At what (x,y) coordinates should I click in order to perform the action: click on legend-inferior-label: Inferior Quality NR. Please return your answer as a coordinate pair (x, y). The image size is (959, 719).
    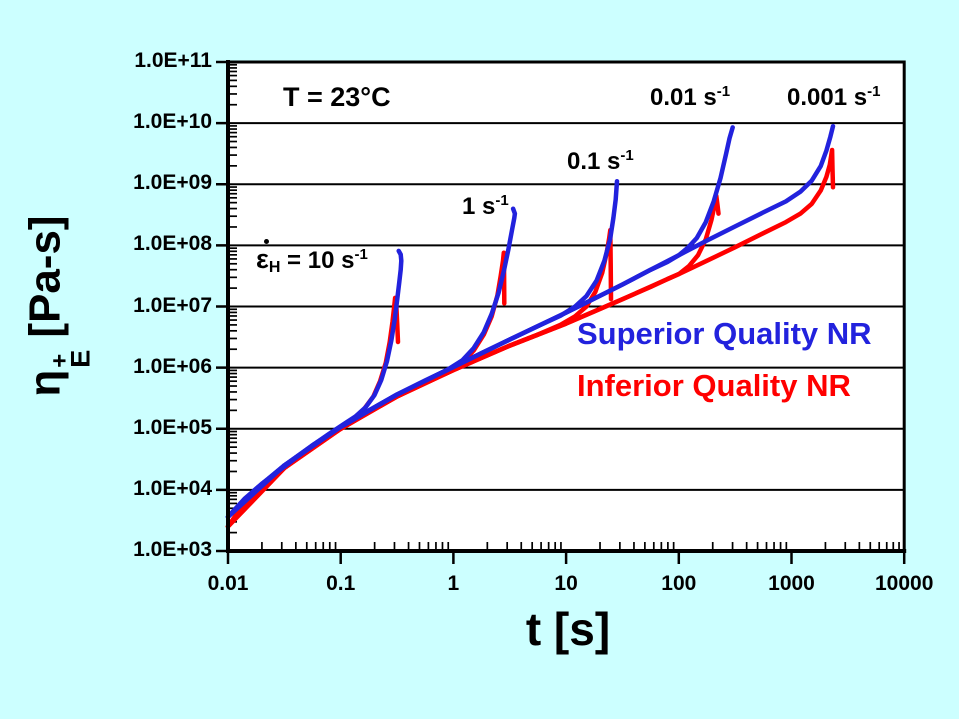
    Looking at the image, I should click on (714, 385).